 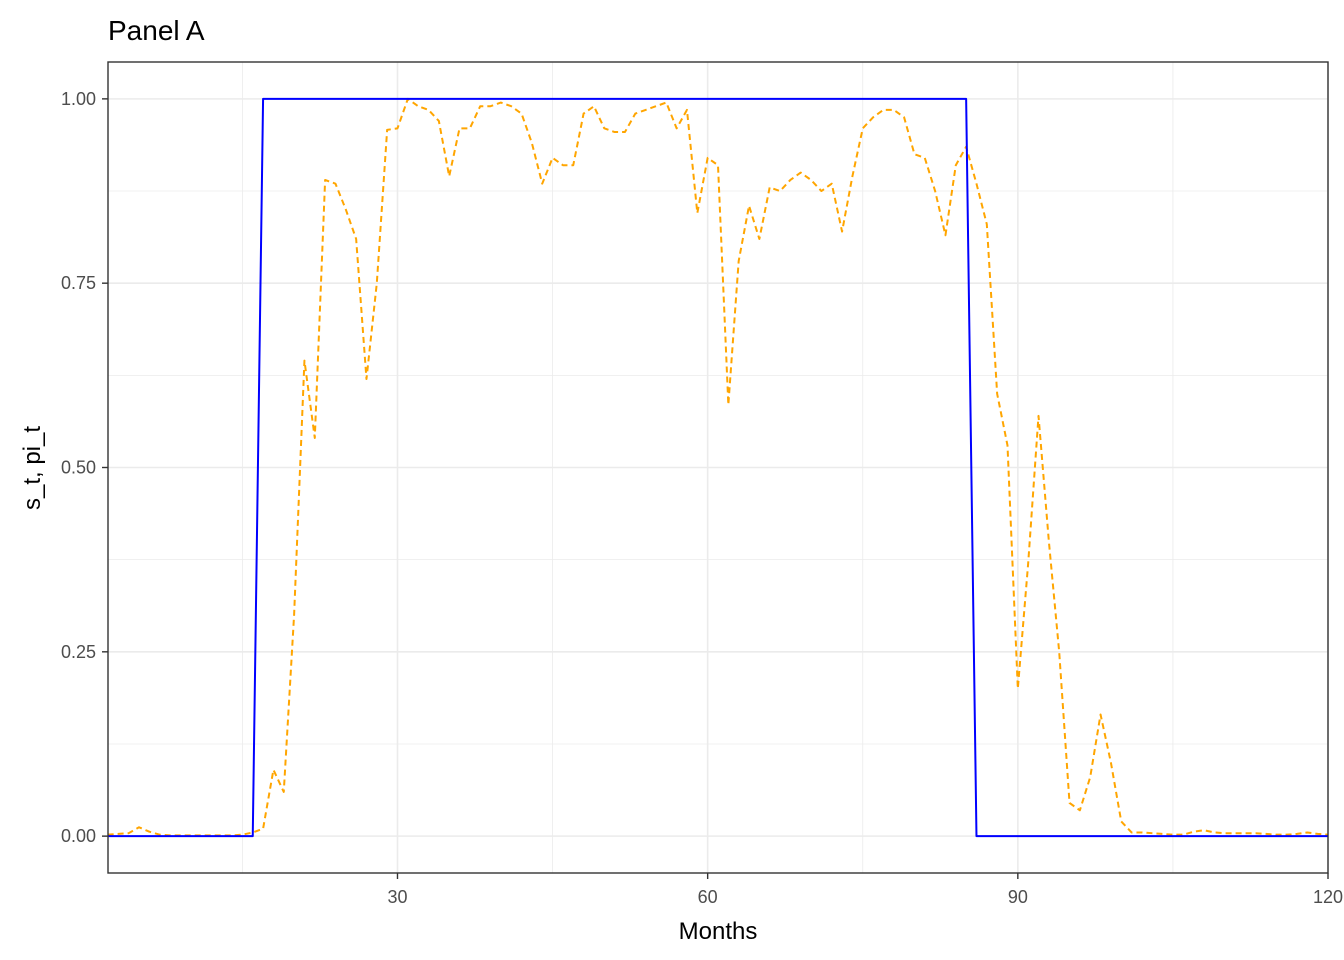 What do you see at coordinates (708, 897) in the screenshot?
I see `x-tick-label: 60` at bounding box center [708, 897].